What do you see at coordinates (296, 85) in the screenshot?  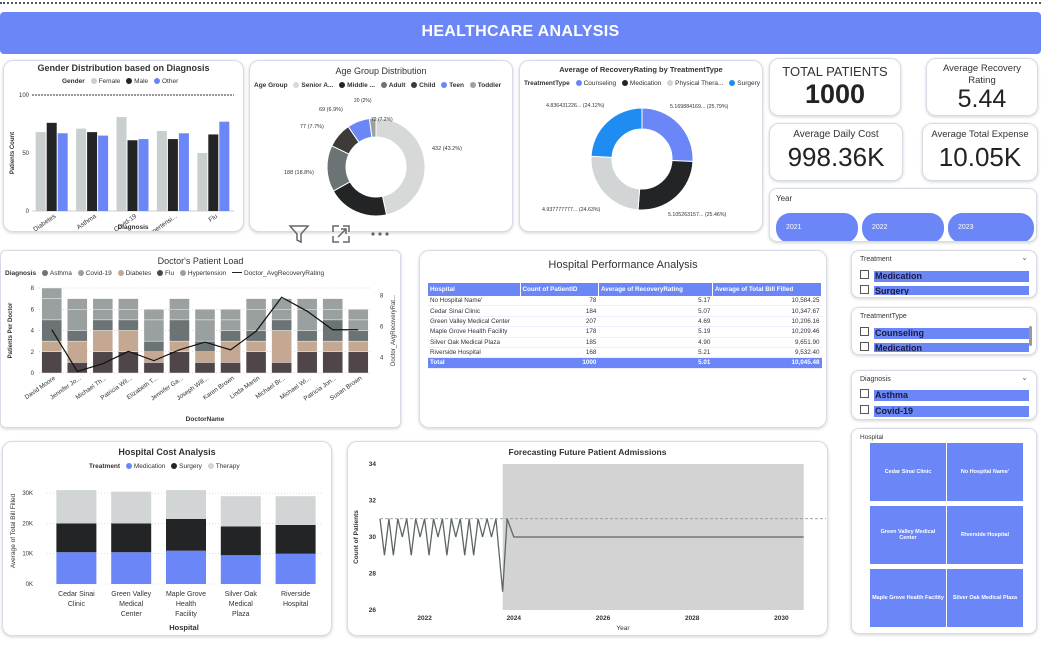 I see `senior-swatch` at bounding box center [296, 85].